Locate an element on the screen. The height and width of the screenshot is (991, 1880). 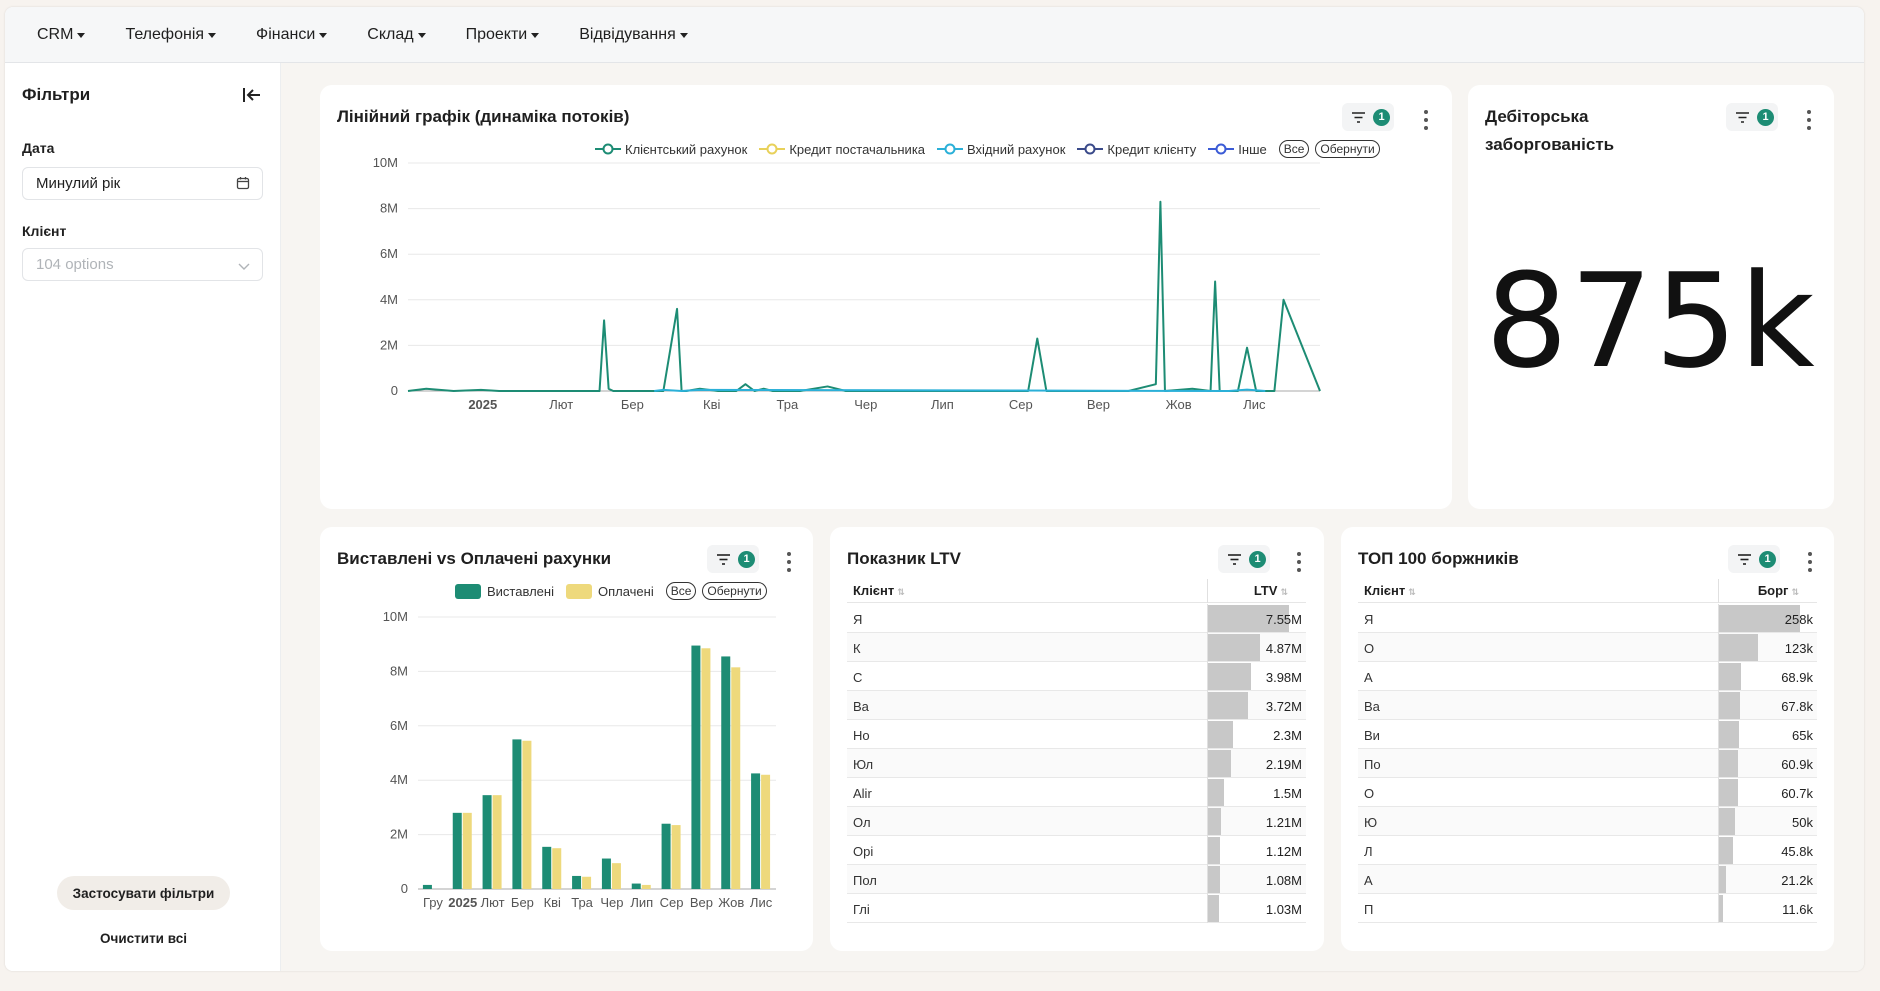
client-select: 104 options is located at coordinates (142, 264).